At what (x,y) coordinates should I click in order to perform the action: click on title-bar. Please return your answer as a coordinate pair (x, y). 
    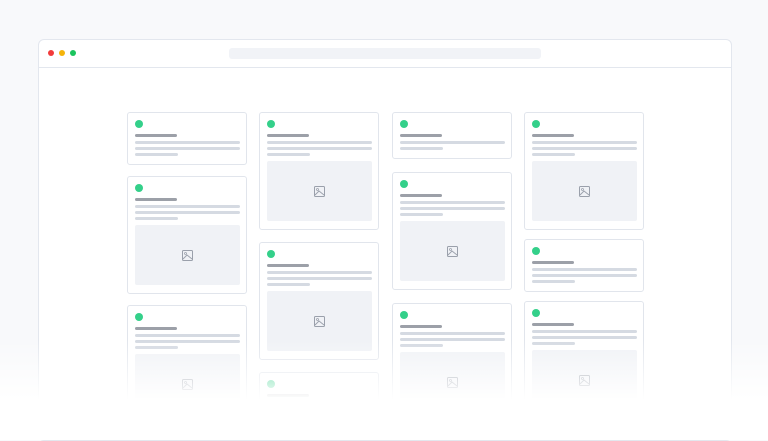
    Looking at the image, I should click on (385, 54).